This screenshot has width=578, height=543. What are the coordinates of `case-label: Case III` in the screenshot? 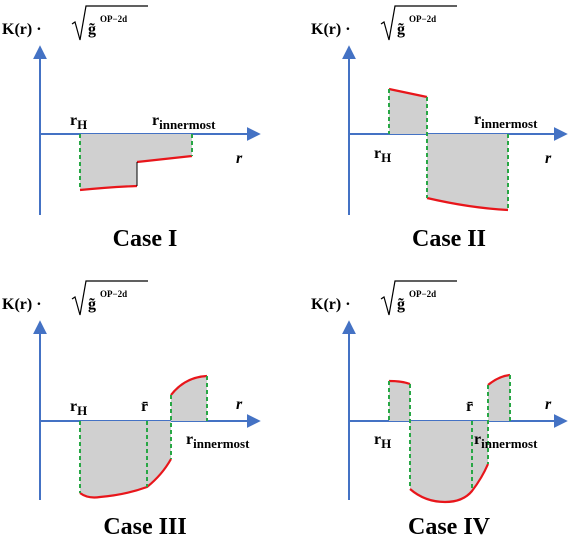 It's located at (144, 527).